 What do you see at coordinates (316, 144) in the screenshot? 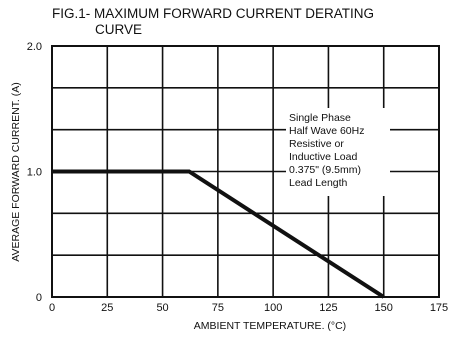
I see `annotation-line-3: Resistive or` at bounding box center [316, 144].